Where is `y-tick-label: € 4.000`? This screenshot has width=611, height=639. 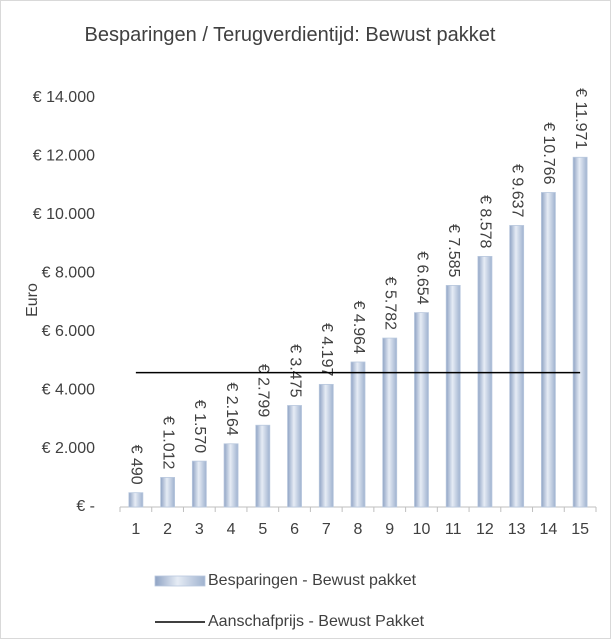 y-tick-label: € 4.000 is located at coordinates (68, 389).